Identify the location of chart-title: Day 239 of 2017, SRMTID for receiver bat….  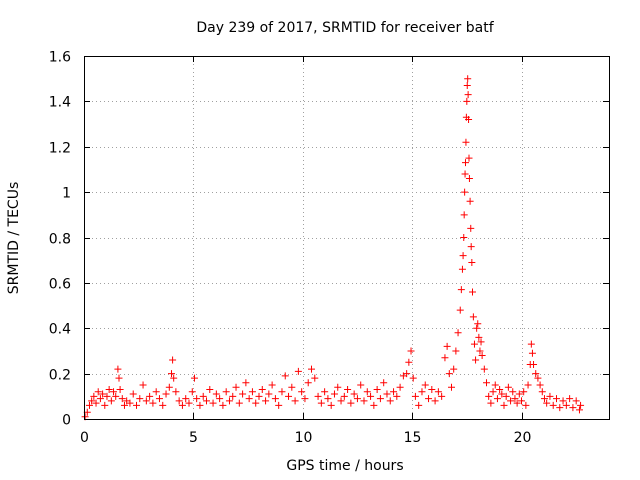
(345, 28).